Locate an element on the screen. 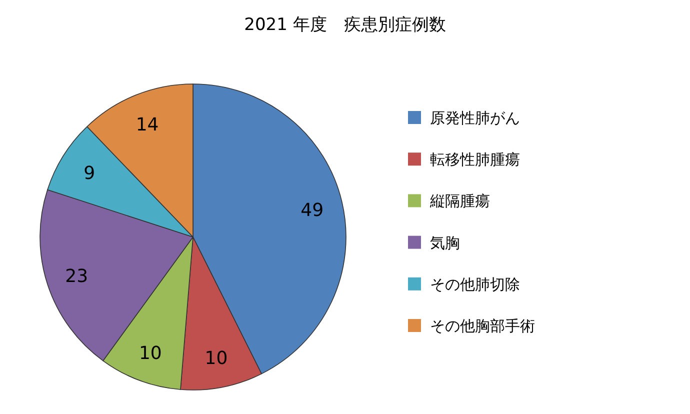 Image resolution: width=690 pixels, height=414 pixels. title: 2021 年度 疾患別症例数 is located at coordinates (345, 25).